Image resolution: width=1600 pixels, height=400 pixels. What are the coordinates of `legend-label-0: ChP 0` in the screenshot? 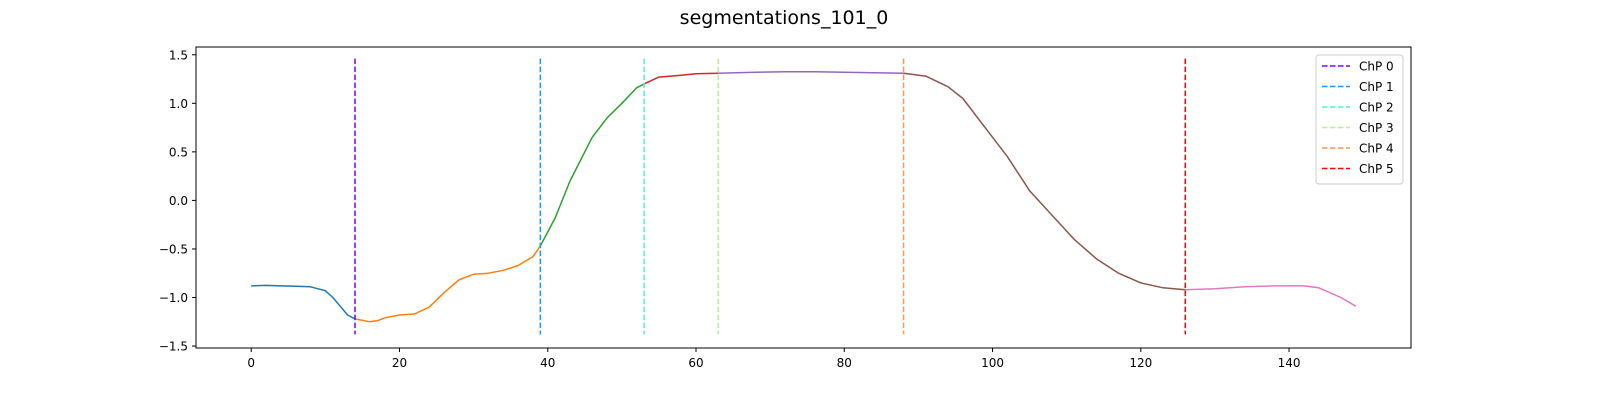 It's located at (1376, 67).